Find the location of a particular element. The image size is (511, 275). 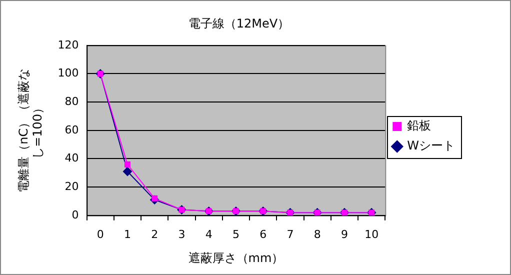

x-tick-label: 6 is located at coordinates (263, 234).